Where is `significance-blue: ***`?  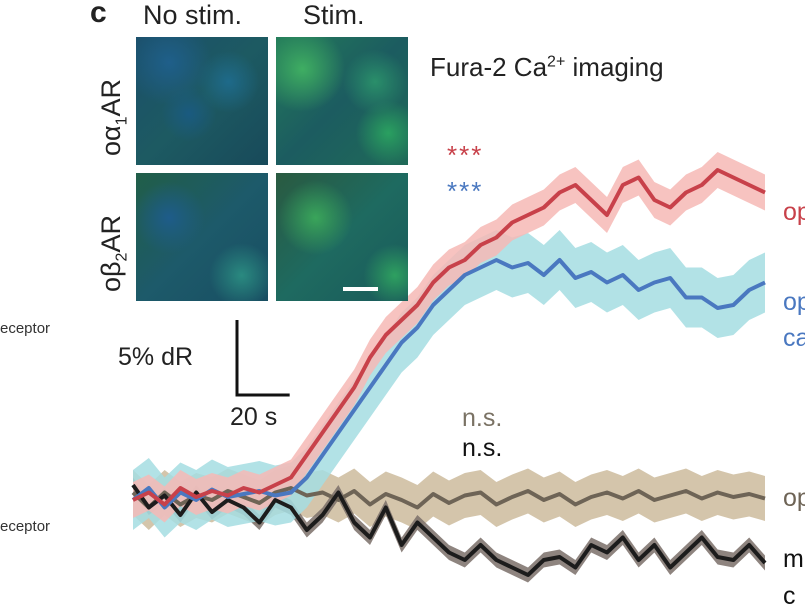 significance-blue: *** is located at coordinates (465, 191).